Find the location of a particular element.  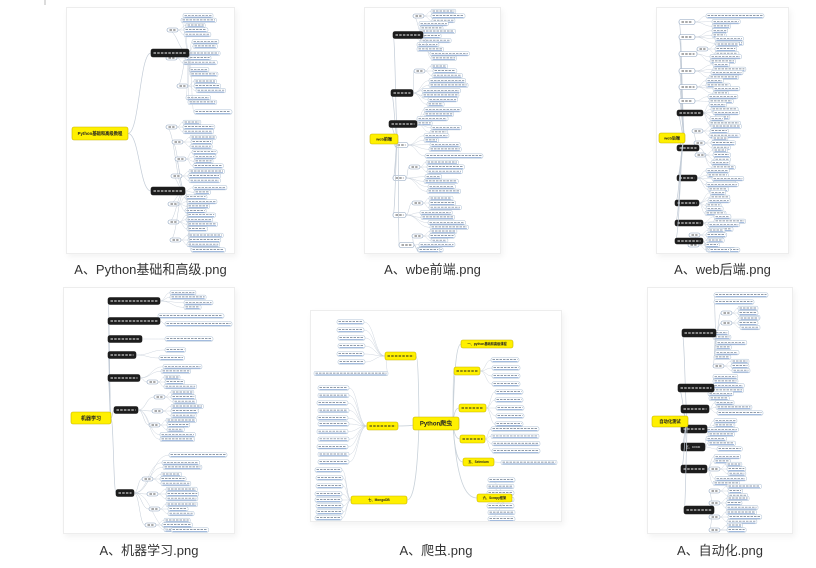

caption-spider: A、爬虫.png is located at coordinates (436, 550).